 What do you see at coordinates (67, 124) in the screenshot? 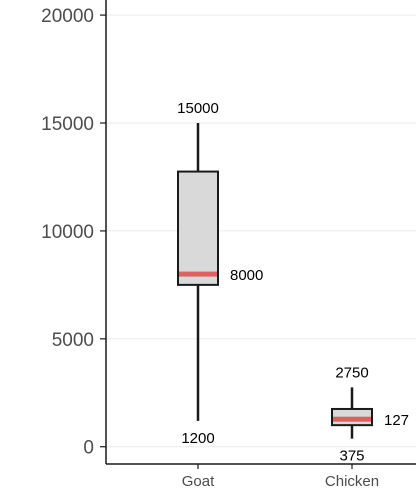
I see `y-tick-label-15000: 15000` at bounding box center [67, 124].